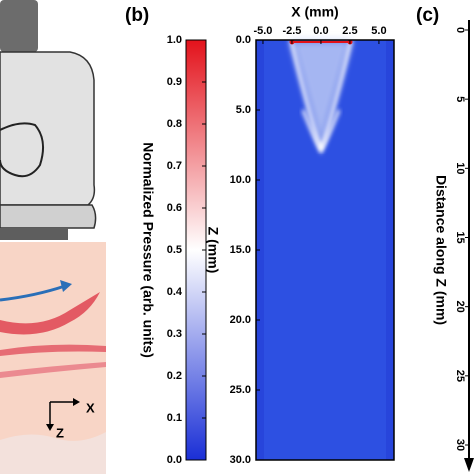  I want to click on colorbar-tick-label: 0.6, so click(174, 208).